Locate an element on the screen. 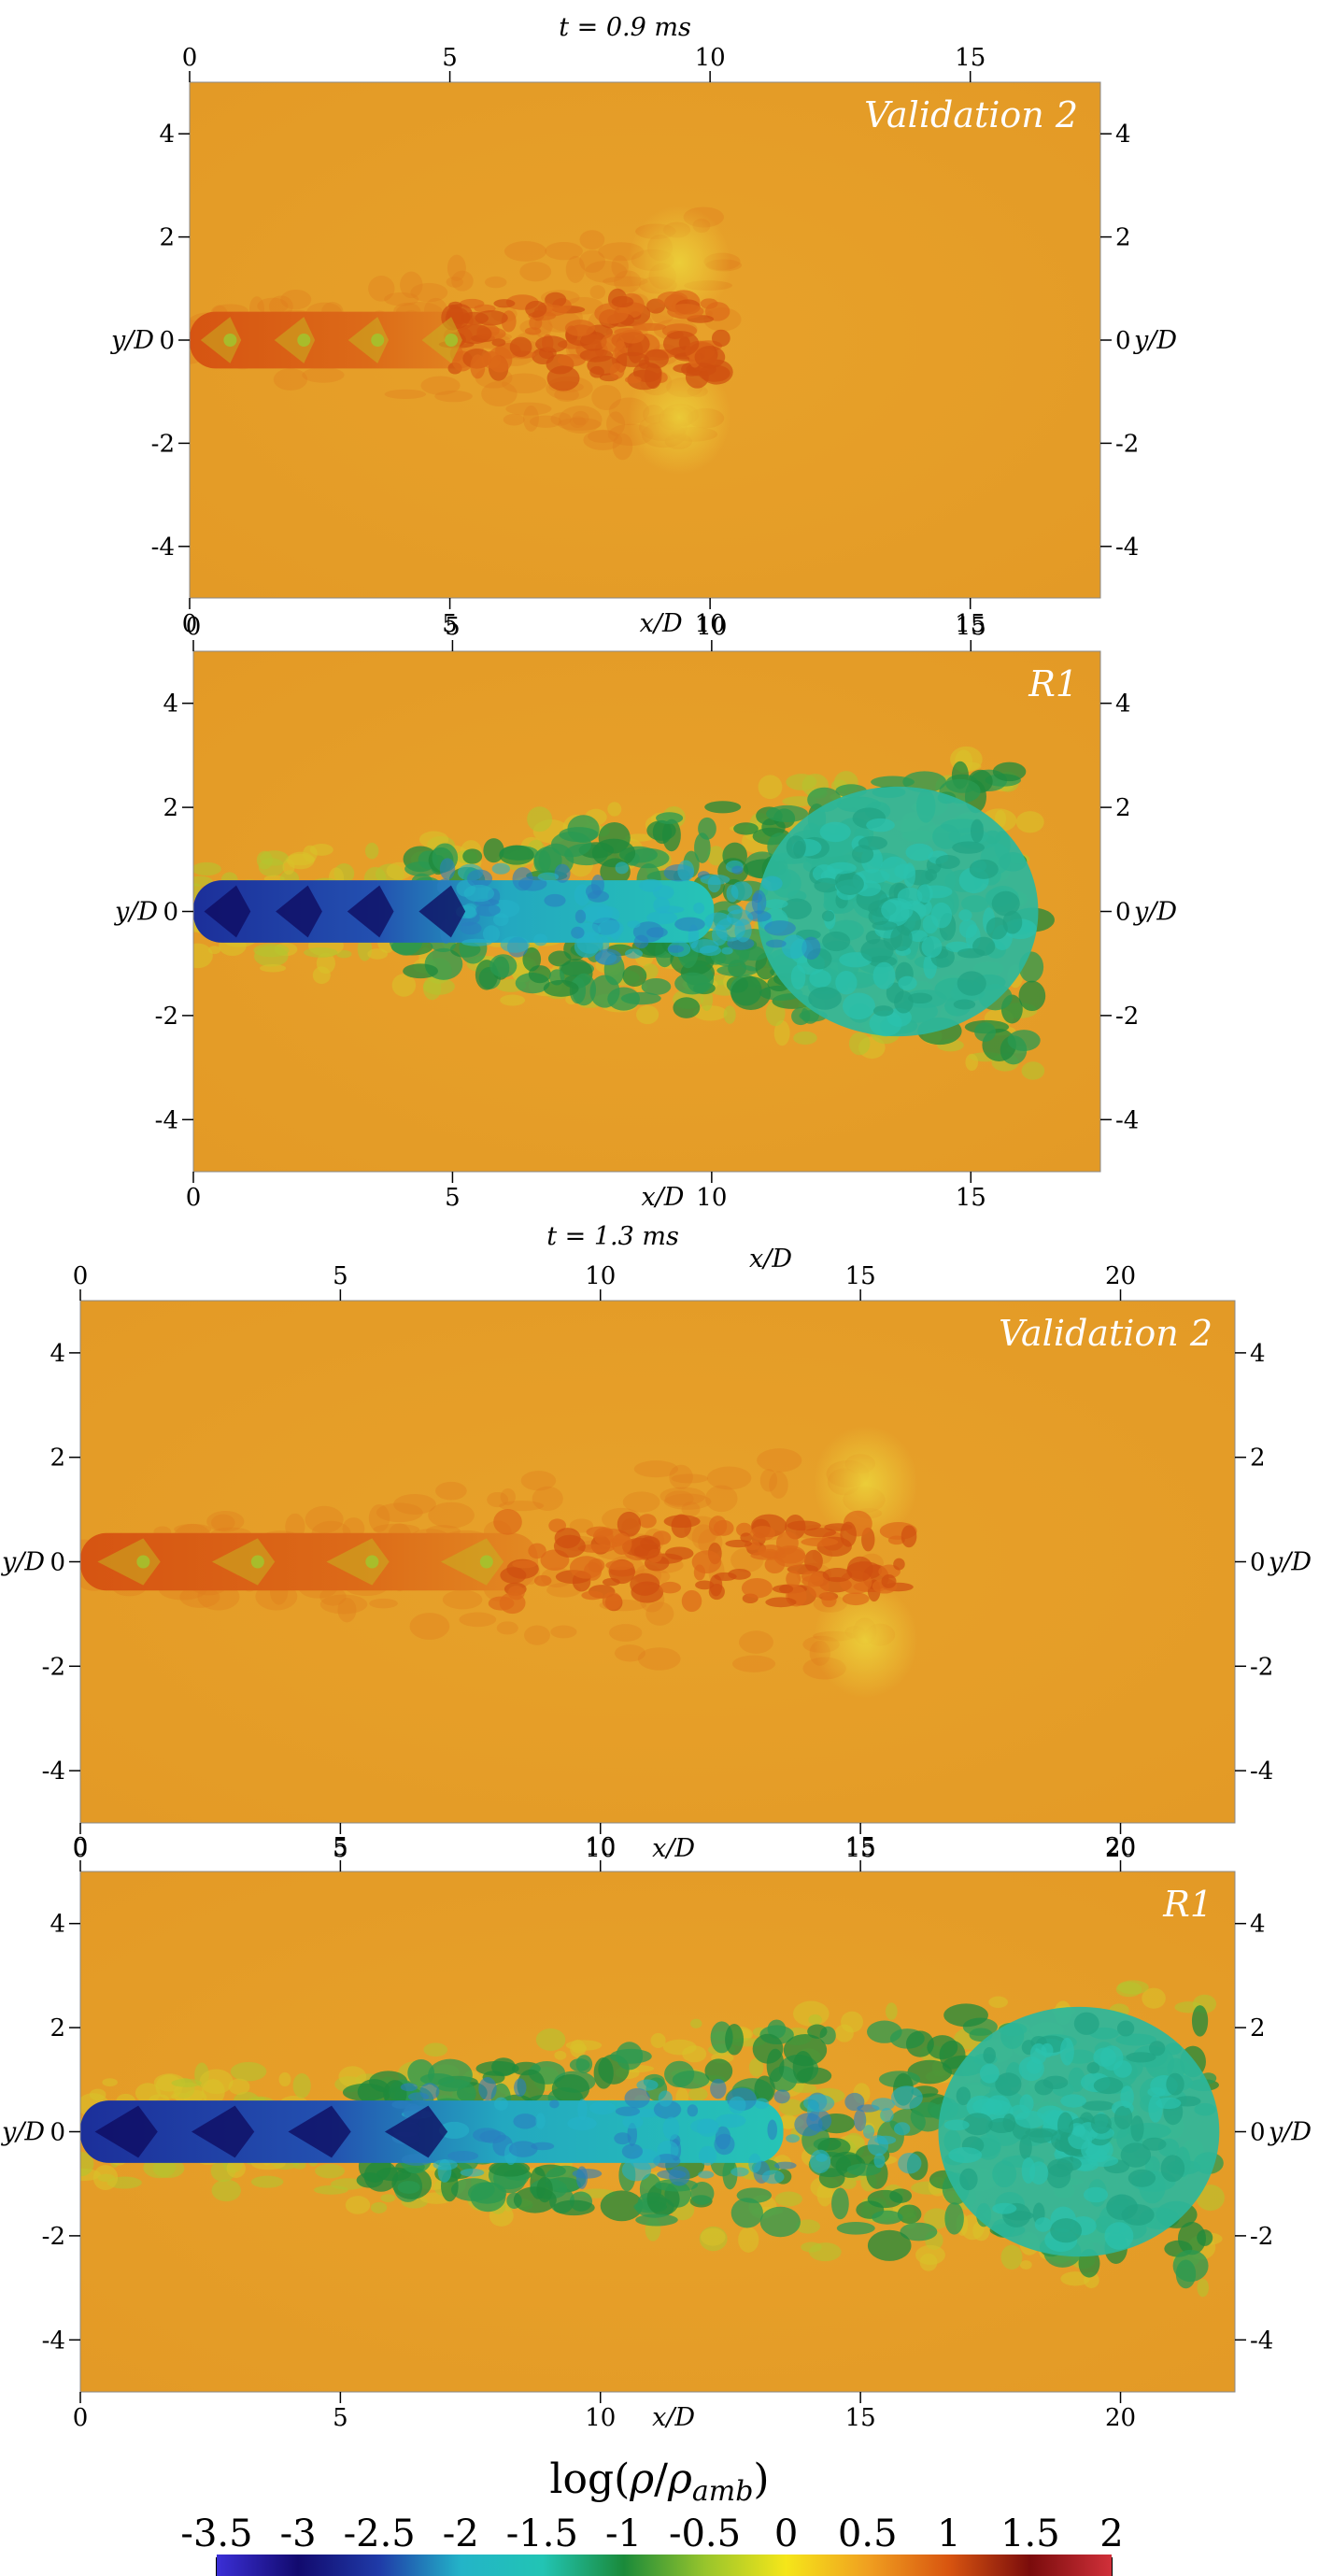 The width and height of the screenshot is (1319, 2576). x-tick-label-top: 20 is located at coordinates (1120, 1276).